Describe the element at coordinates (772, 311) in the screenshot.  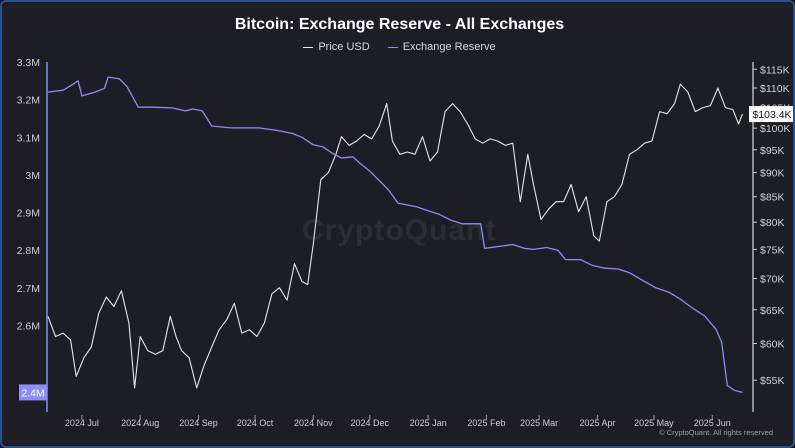
I see `right-axis-tick-label: $65K` at that location.